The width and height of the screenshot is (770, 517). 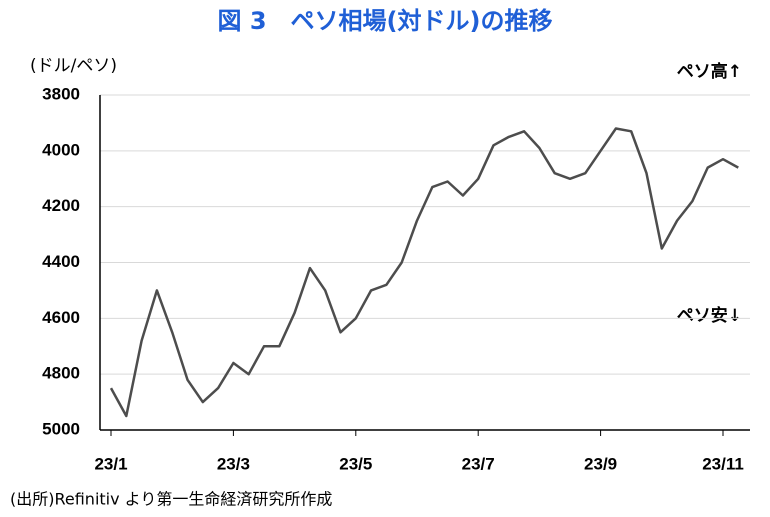 I want to click on annotation: ペソ安↓, so click(x=709, y=315).